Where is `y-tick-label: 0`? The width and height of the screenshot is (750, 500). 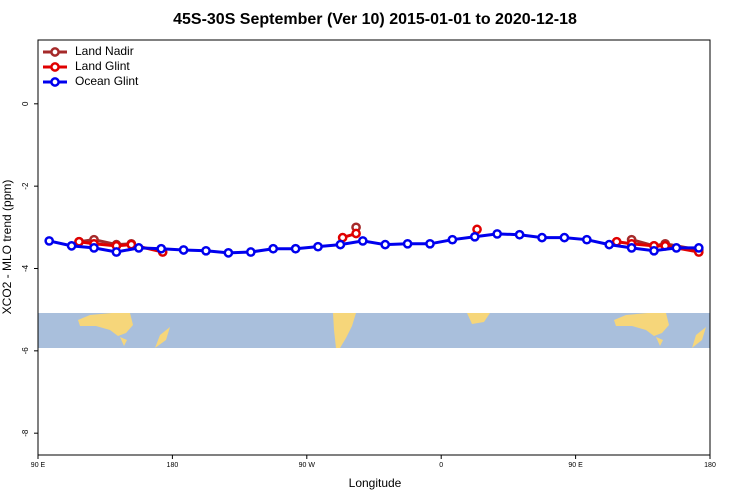
y-tick-label: 0 is located at coordinates (25, 103).